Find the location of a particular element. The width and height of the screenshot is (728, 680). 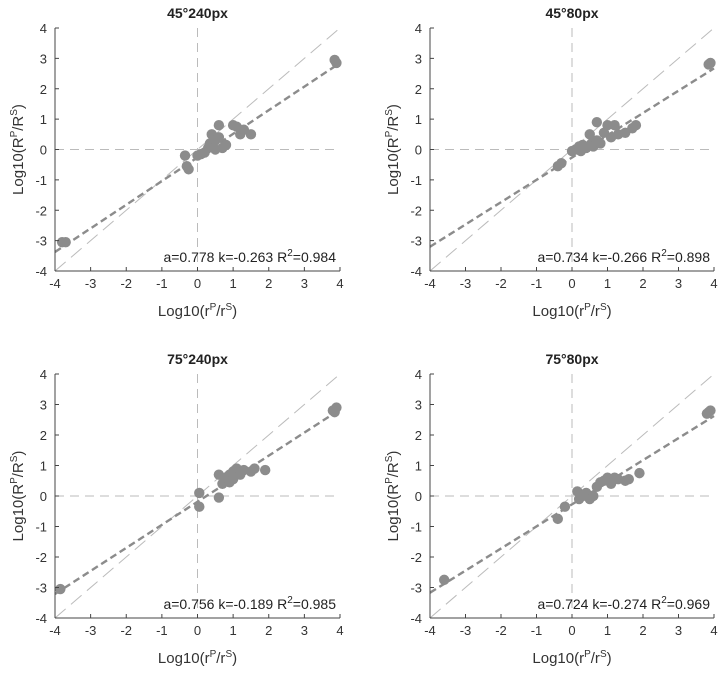

panel-title: 75°80px is located at coordinates (571, 359).